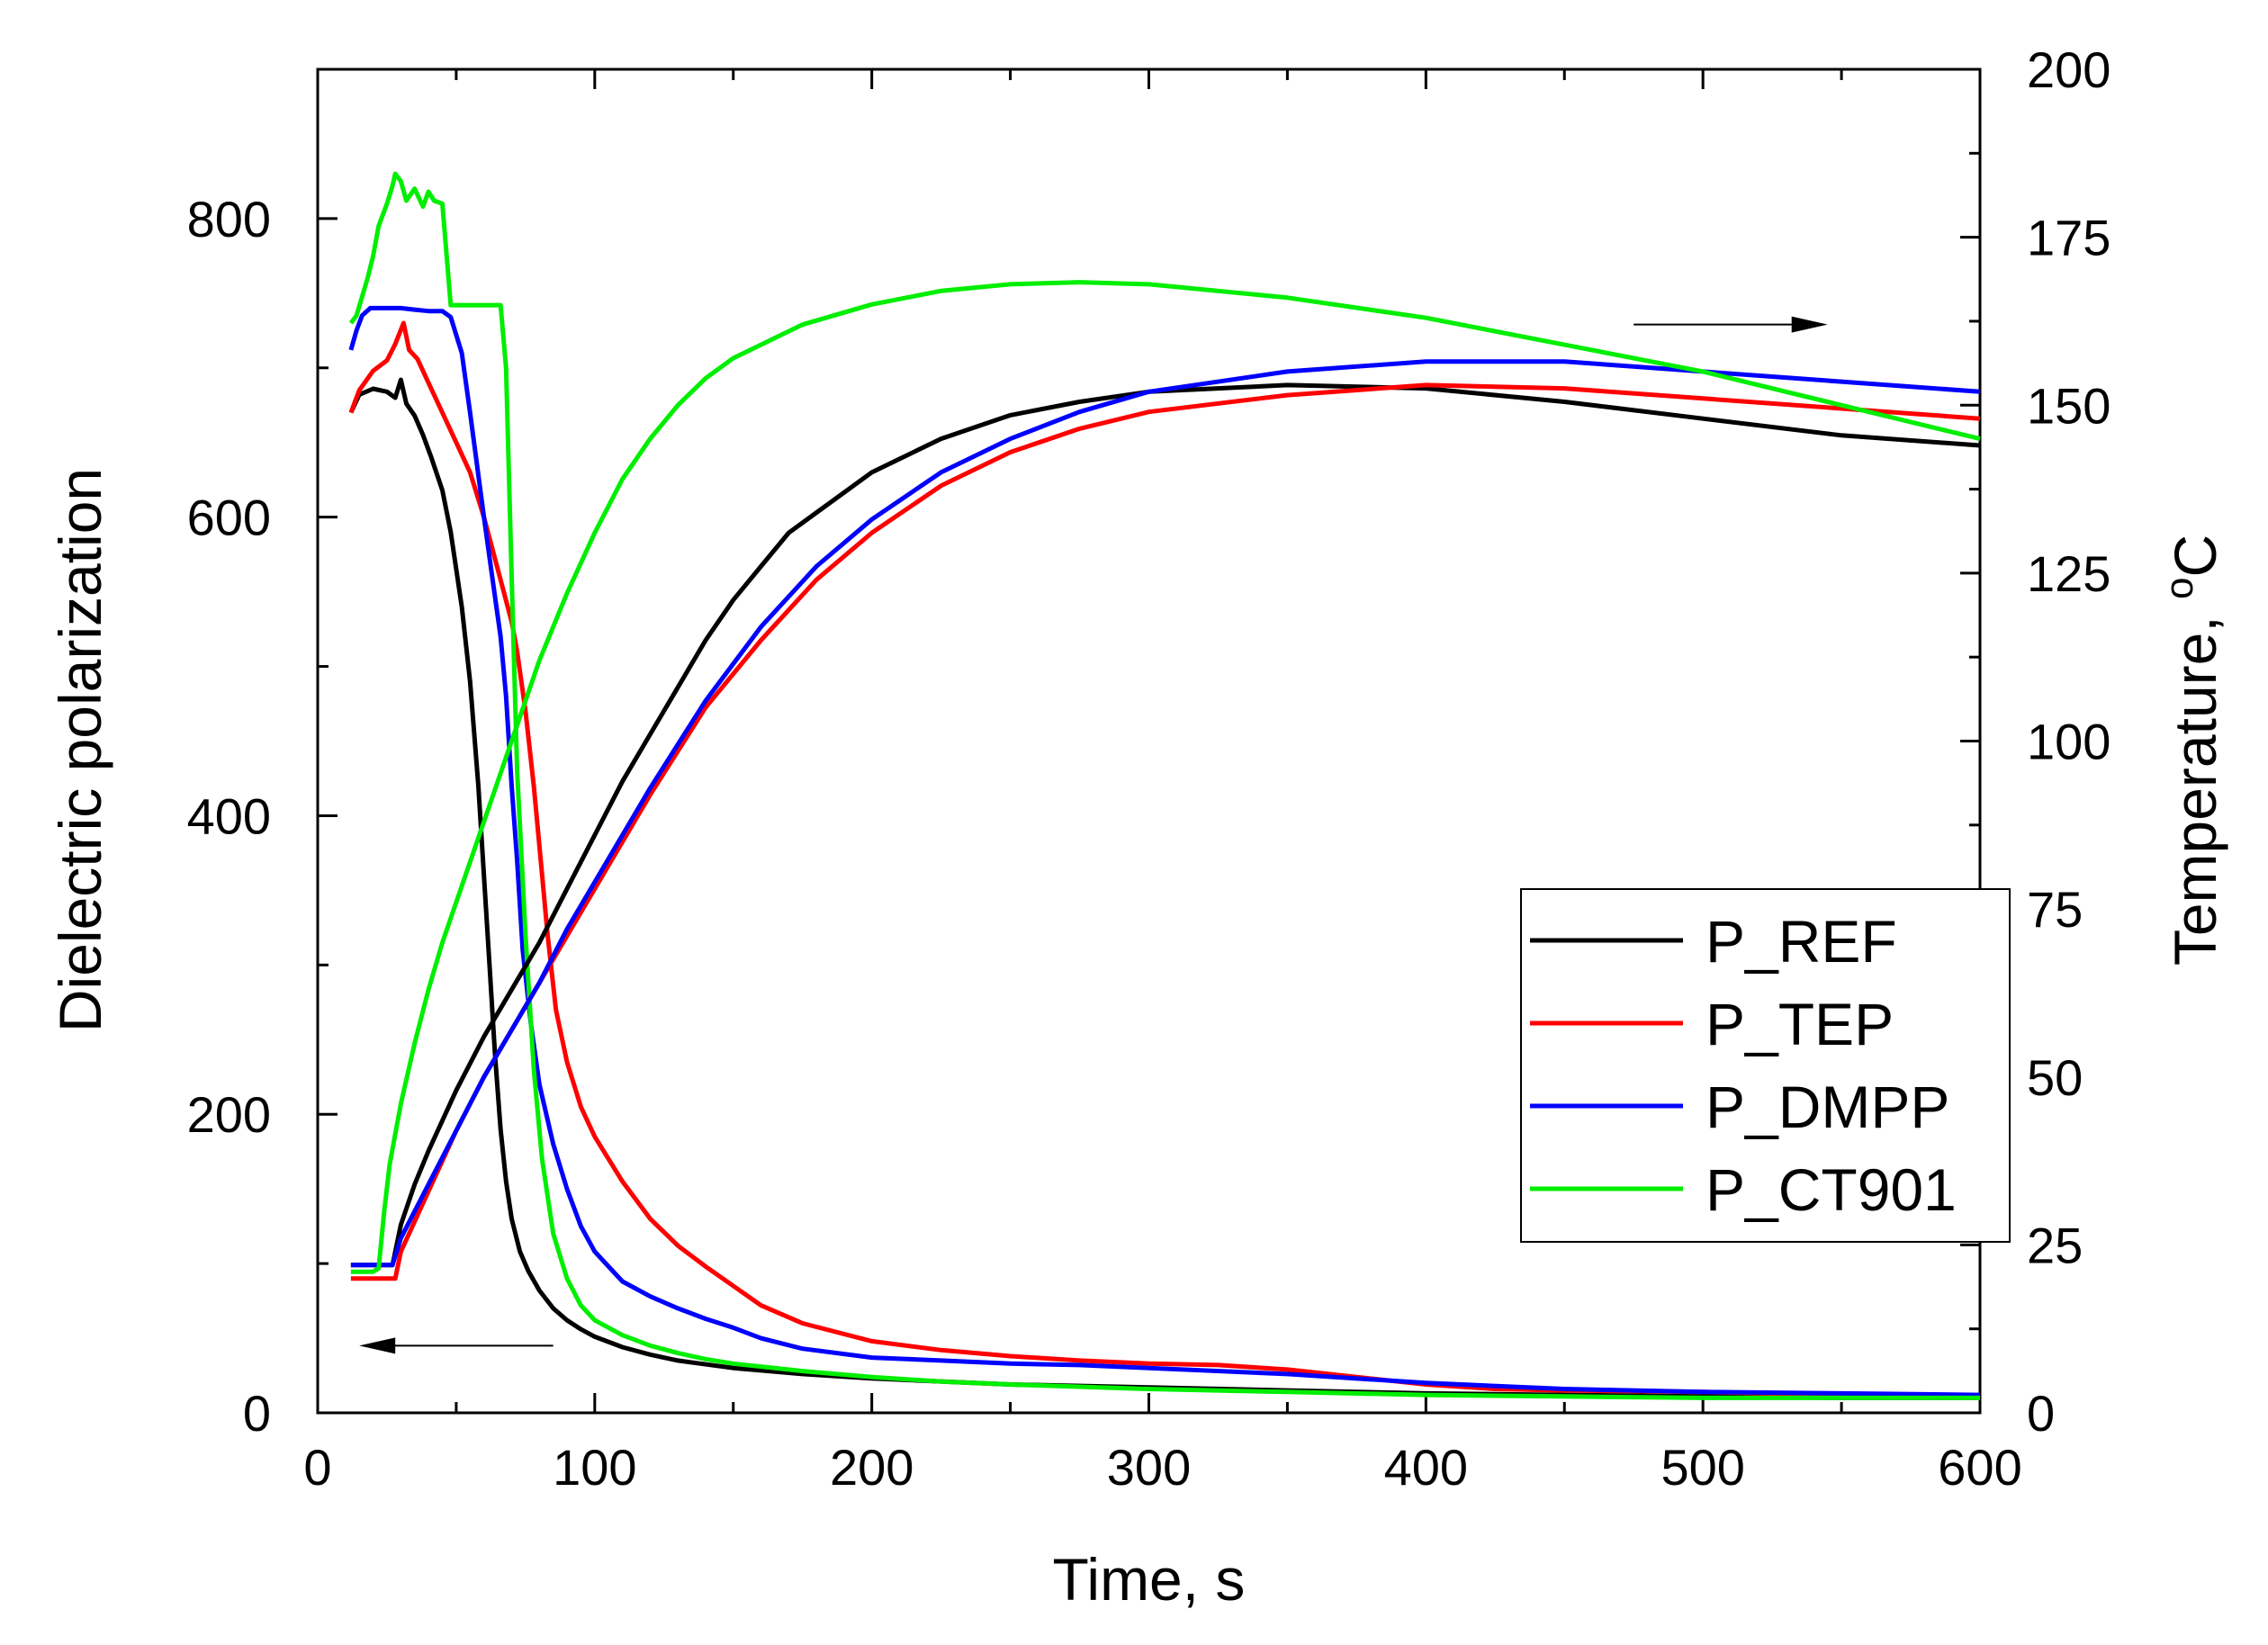  Describe the element at coordinates (2179, 588) in the screenshot. I see `degree-symbol: o` at that location.